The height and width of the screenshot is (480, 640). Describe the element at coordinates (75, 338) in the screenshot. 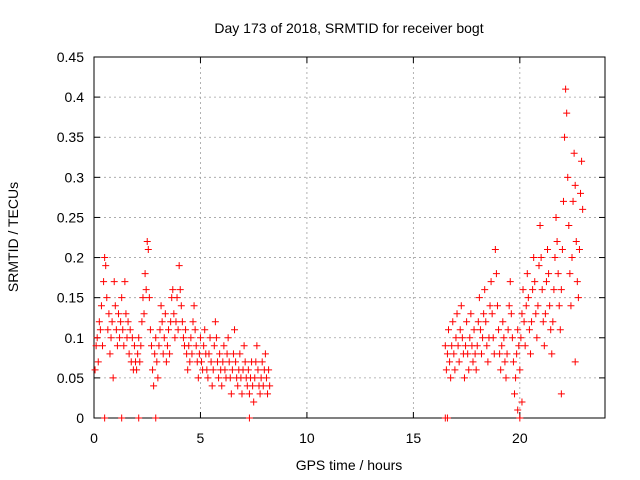

I see `y-tick-label: 0.1` at that location.